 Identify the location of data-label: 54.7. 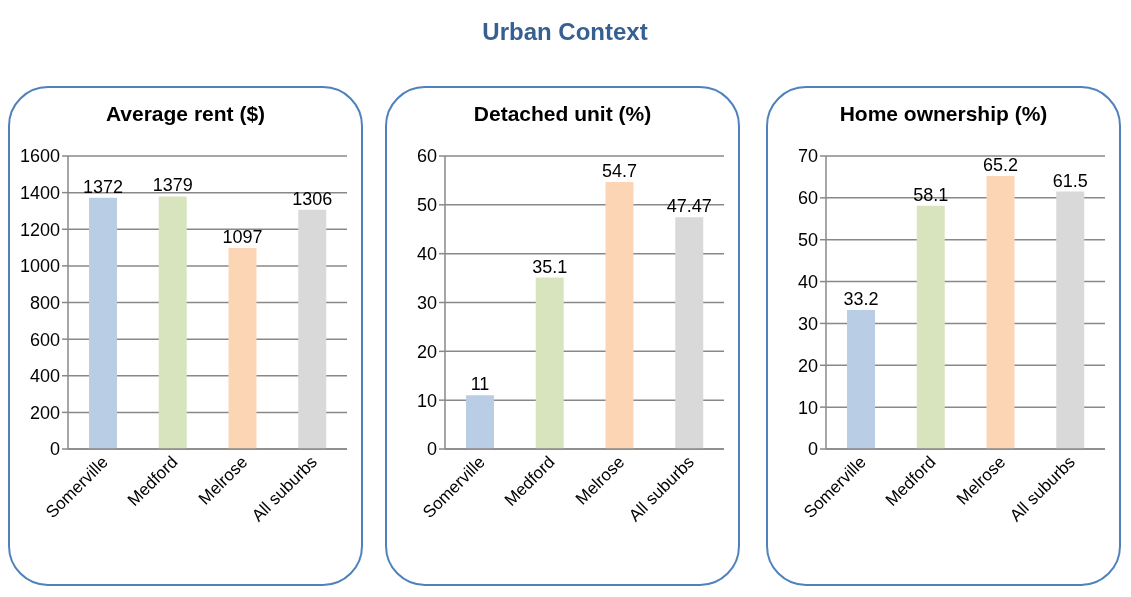
(619, 170).